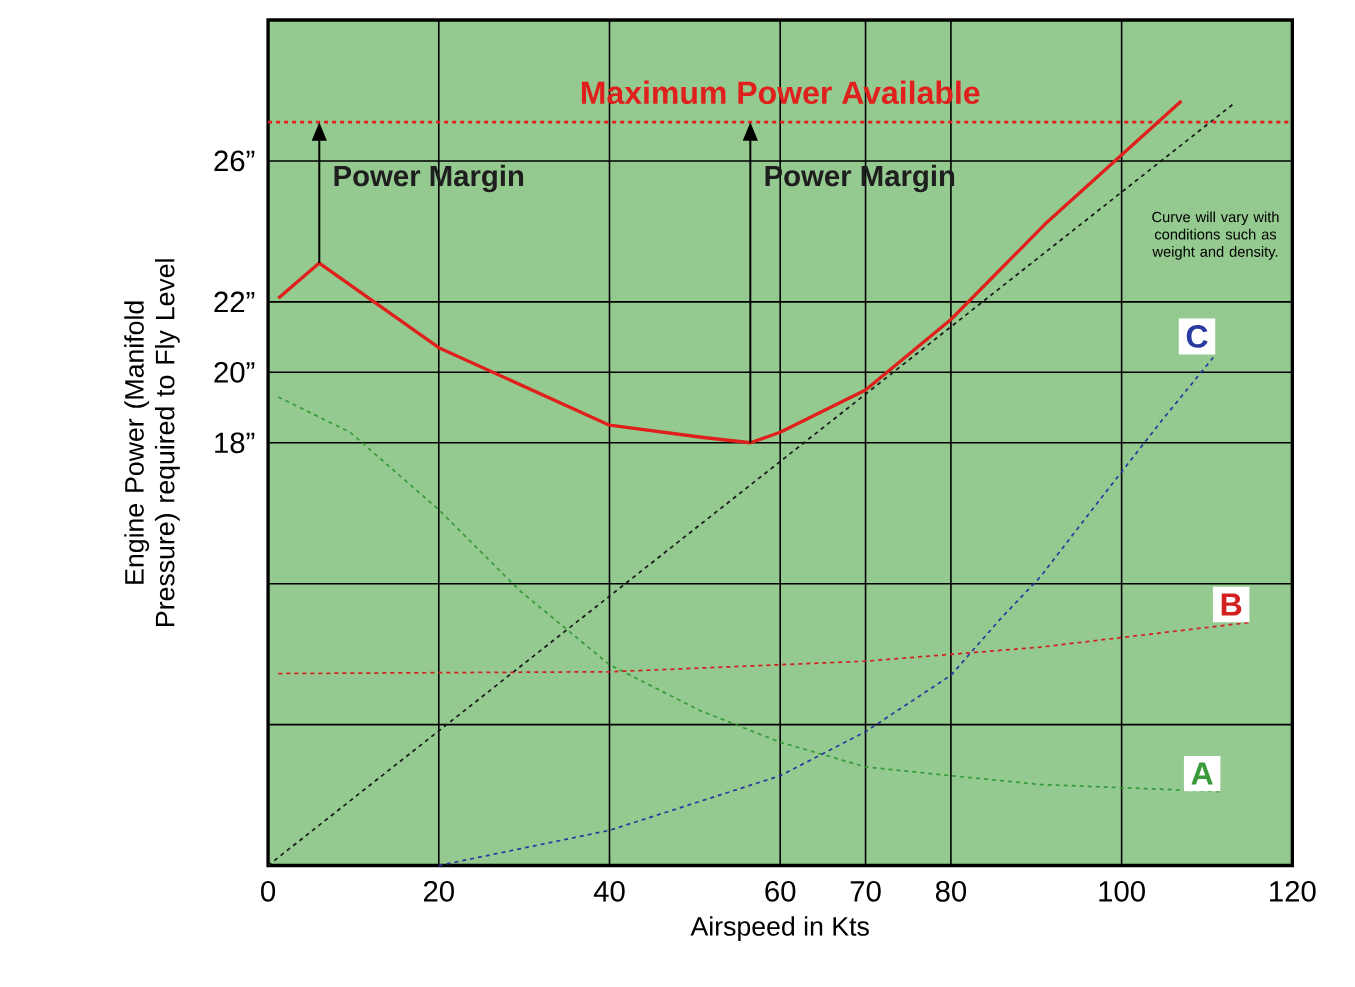 The width and height of the screenshot is (1355, 987). Describe the element at coordinates (438, 891) in the screenshot. I see `x-tick-label: 20` at that location.